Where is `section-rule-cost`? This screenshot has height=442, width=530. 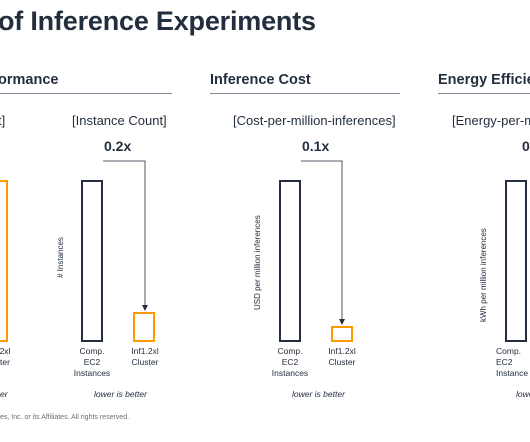
section-rule-cost is located at coordinates (305, 93).